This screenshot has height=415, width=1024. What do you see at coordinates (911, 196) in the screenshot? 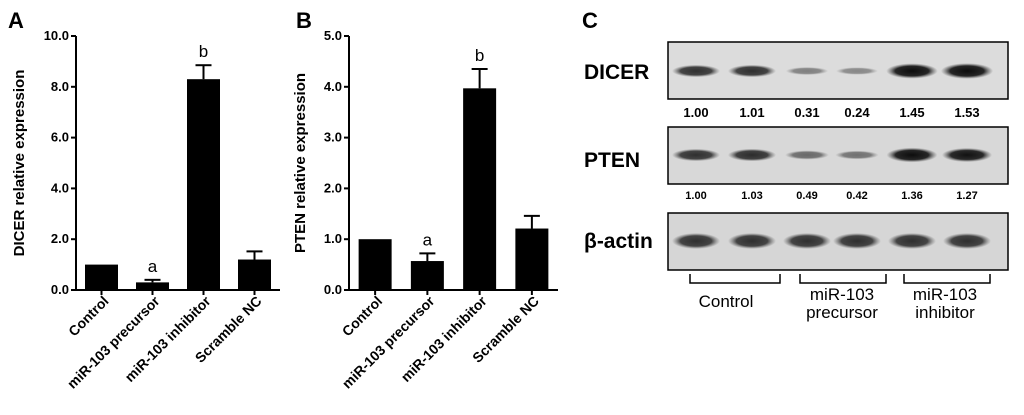
I see `pten-quant-5: 1.36` at bounding box center [911, 196].